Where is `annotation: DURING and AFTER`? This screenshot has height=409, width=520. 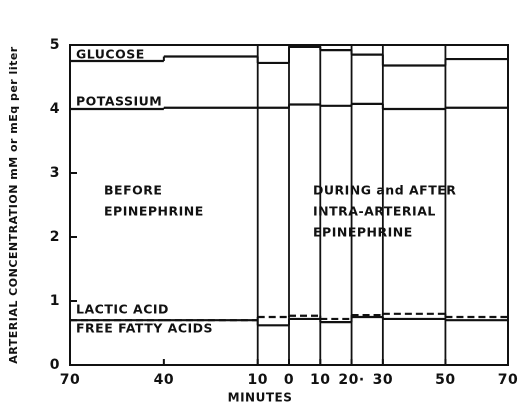
annotation: DURING and AFTER is located at coordinates (384, 190).